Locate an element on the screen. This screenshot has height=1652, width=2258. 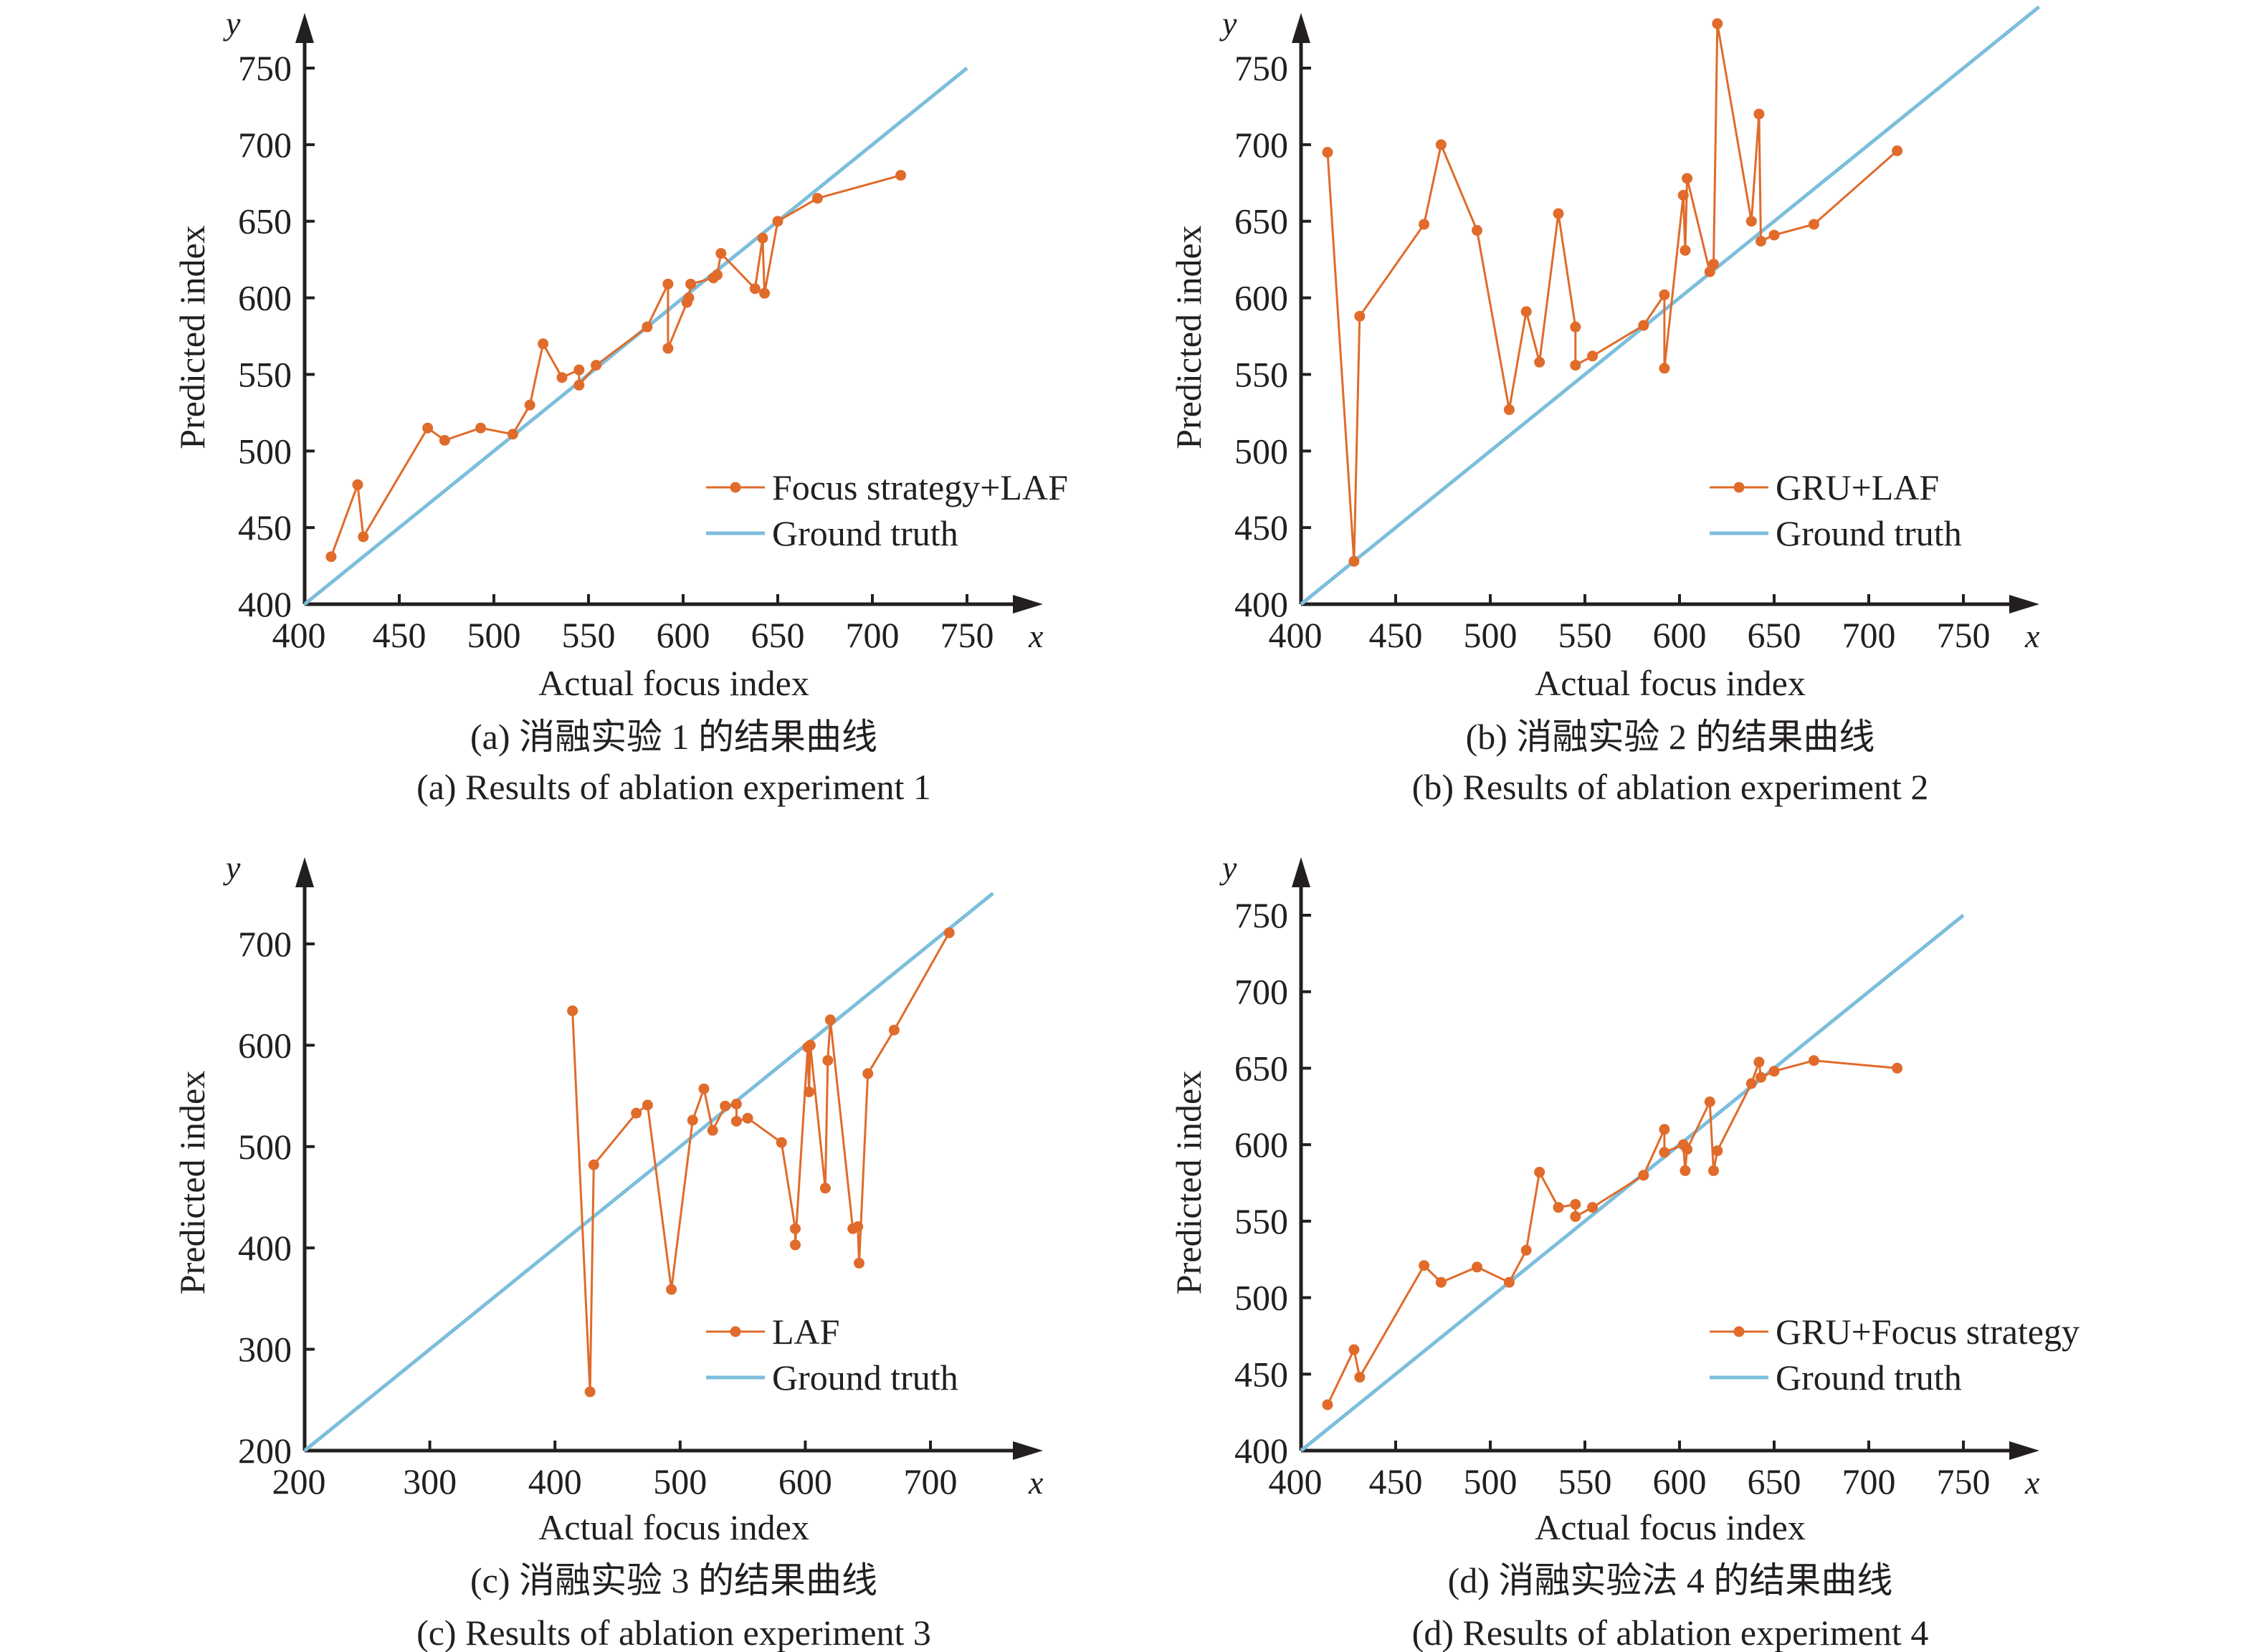
x-tick-label: 500 is located at coordinates (680, 1481).